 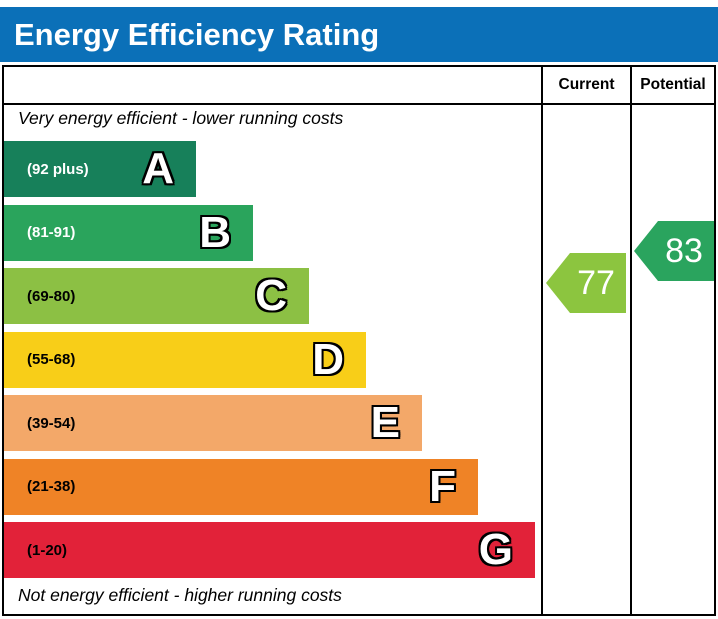 I want to click on band-range-label: (39-54), so click(x=51, y=423).